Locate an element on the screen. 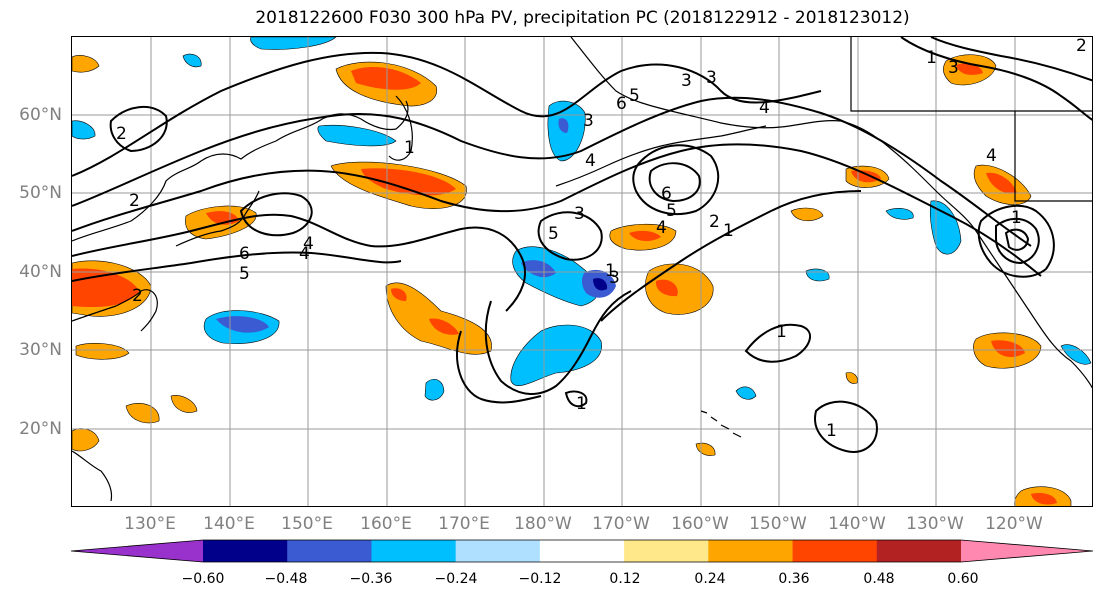  lon-label-120w: 120°W is located at coordinates (1014, 524).